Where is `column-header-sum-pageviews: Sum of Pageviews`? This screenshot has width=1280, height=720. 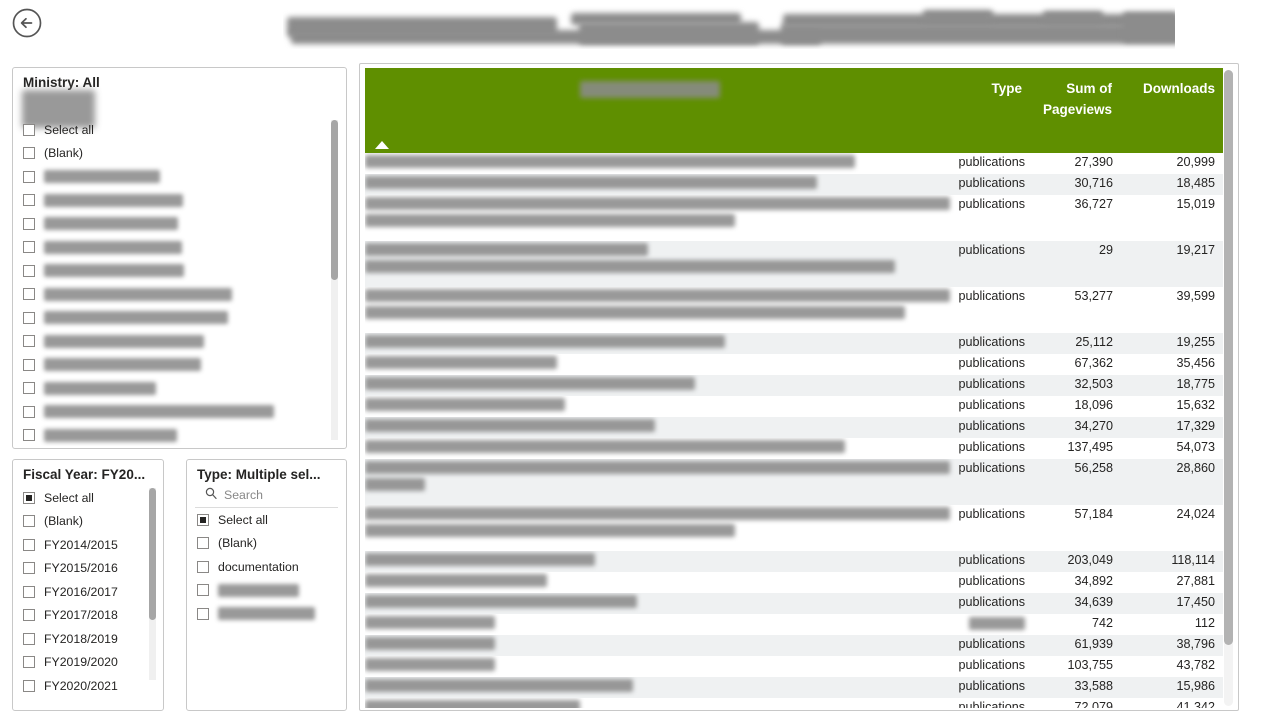
column-header-sum-pageviews: Sum of Pageviews is located at coordinates (1077, 99).